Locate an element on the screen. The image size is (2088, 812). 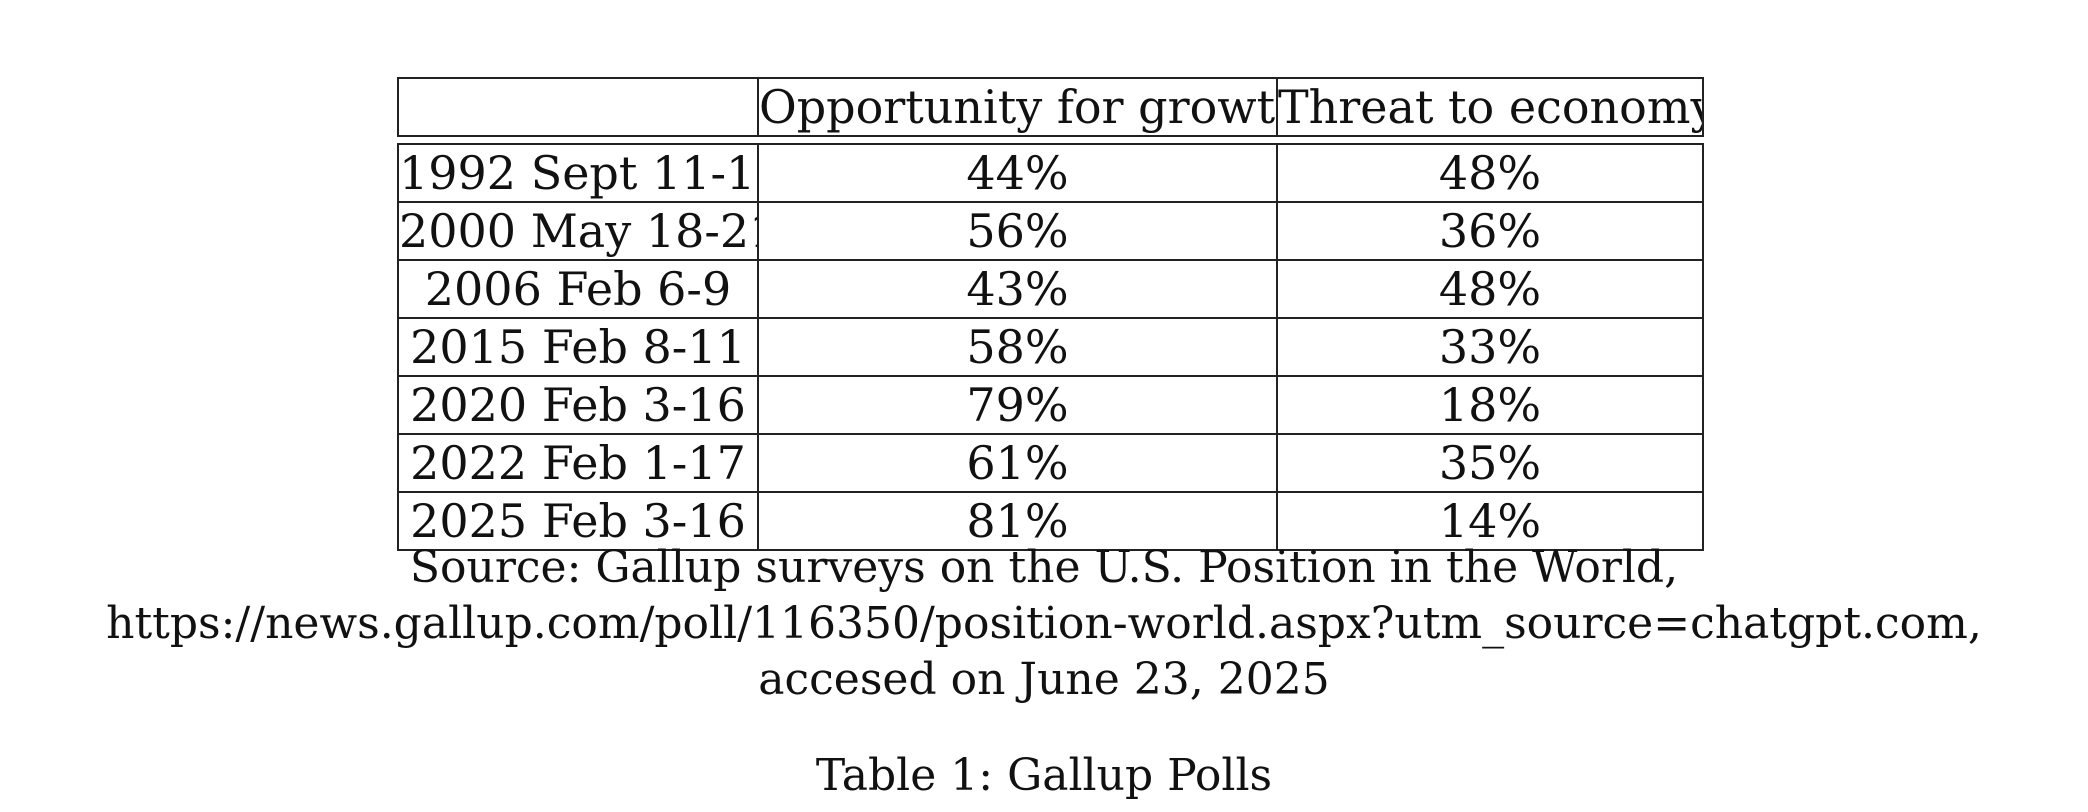
table-row: 2022 Feb 1-17 61% 35% is located at coordinates (1050, 464).